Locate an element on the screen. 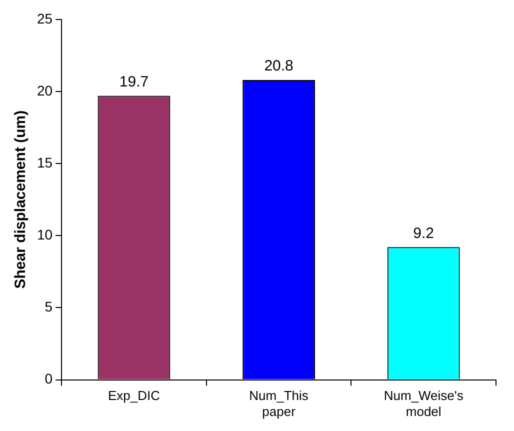 The width and height of the screenshot is (514, 431). data-label: 9.2 is located at coordinates (423, 233).